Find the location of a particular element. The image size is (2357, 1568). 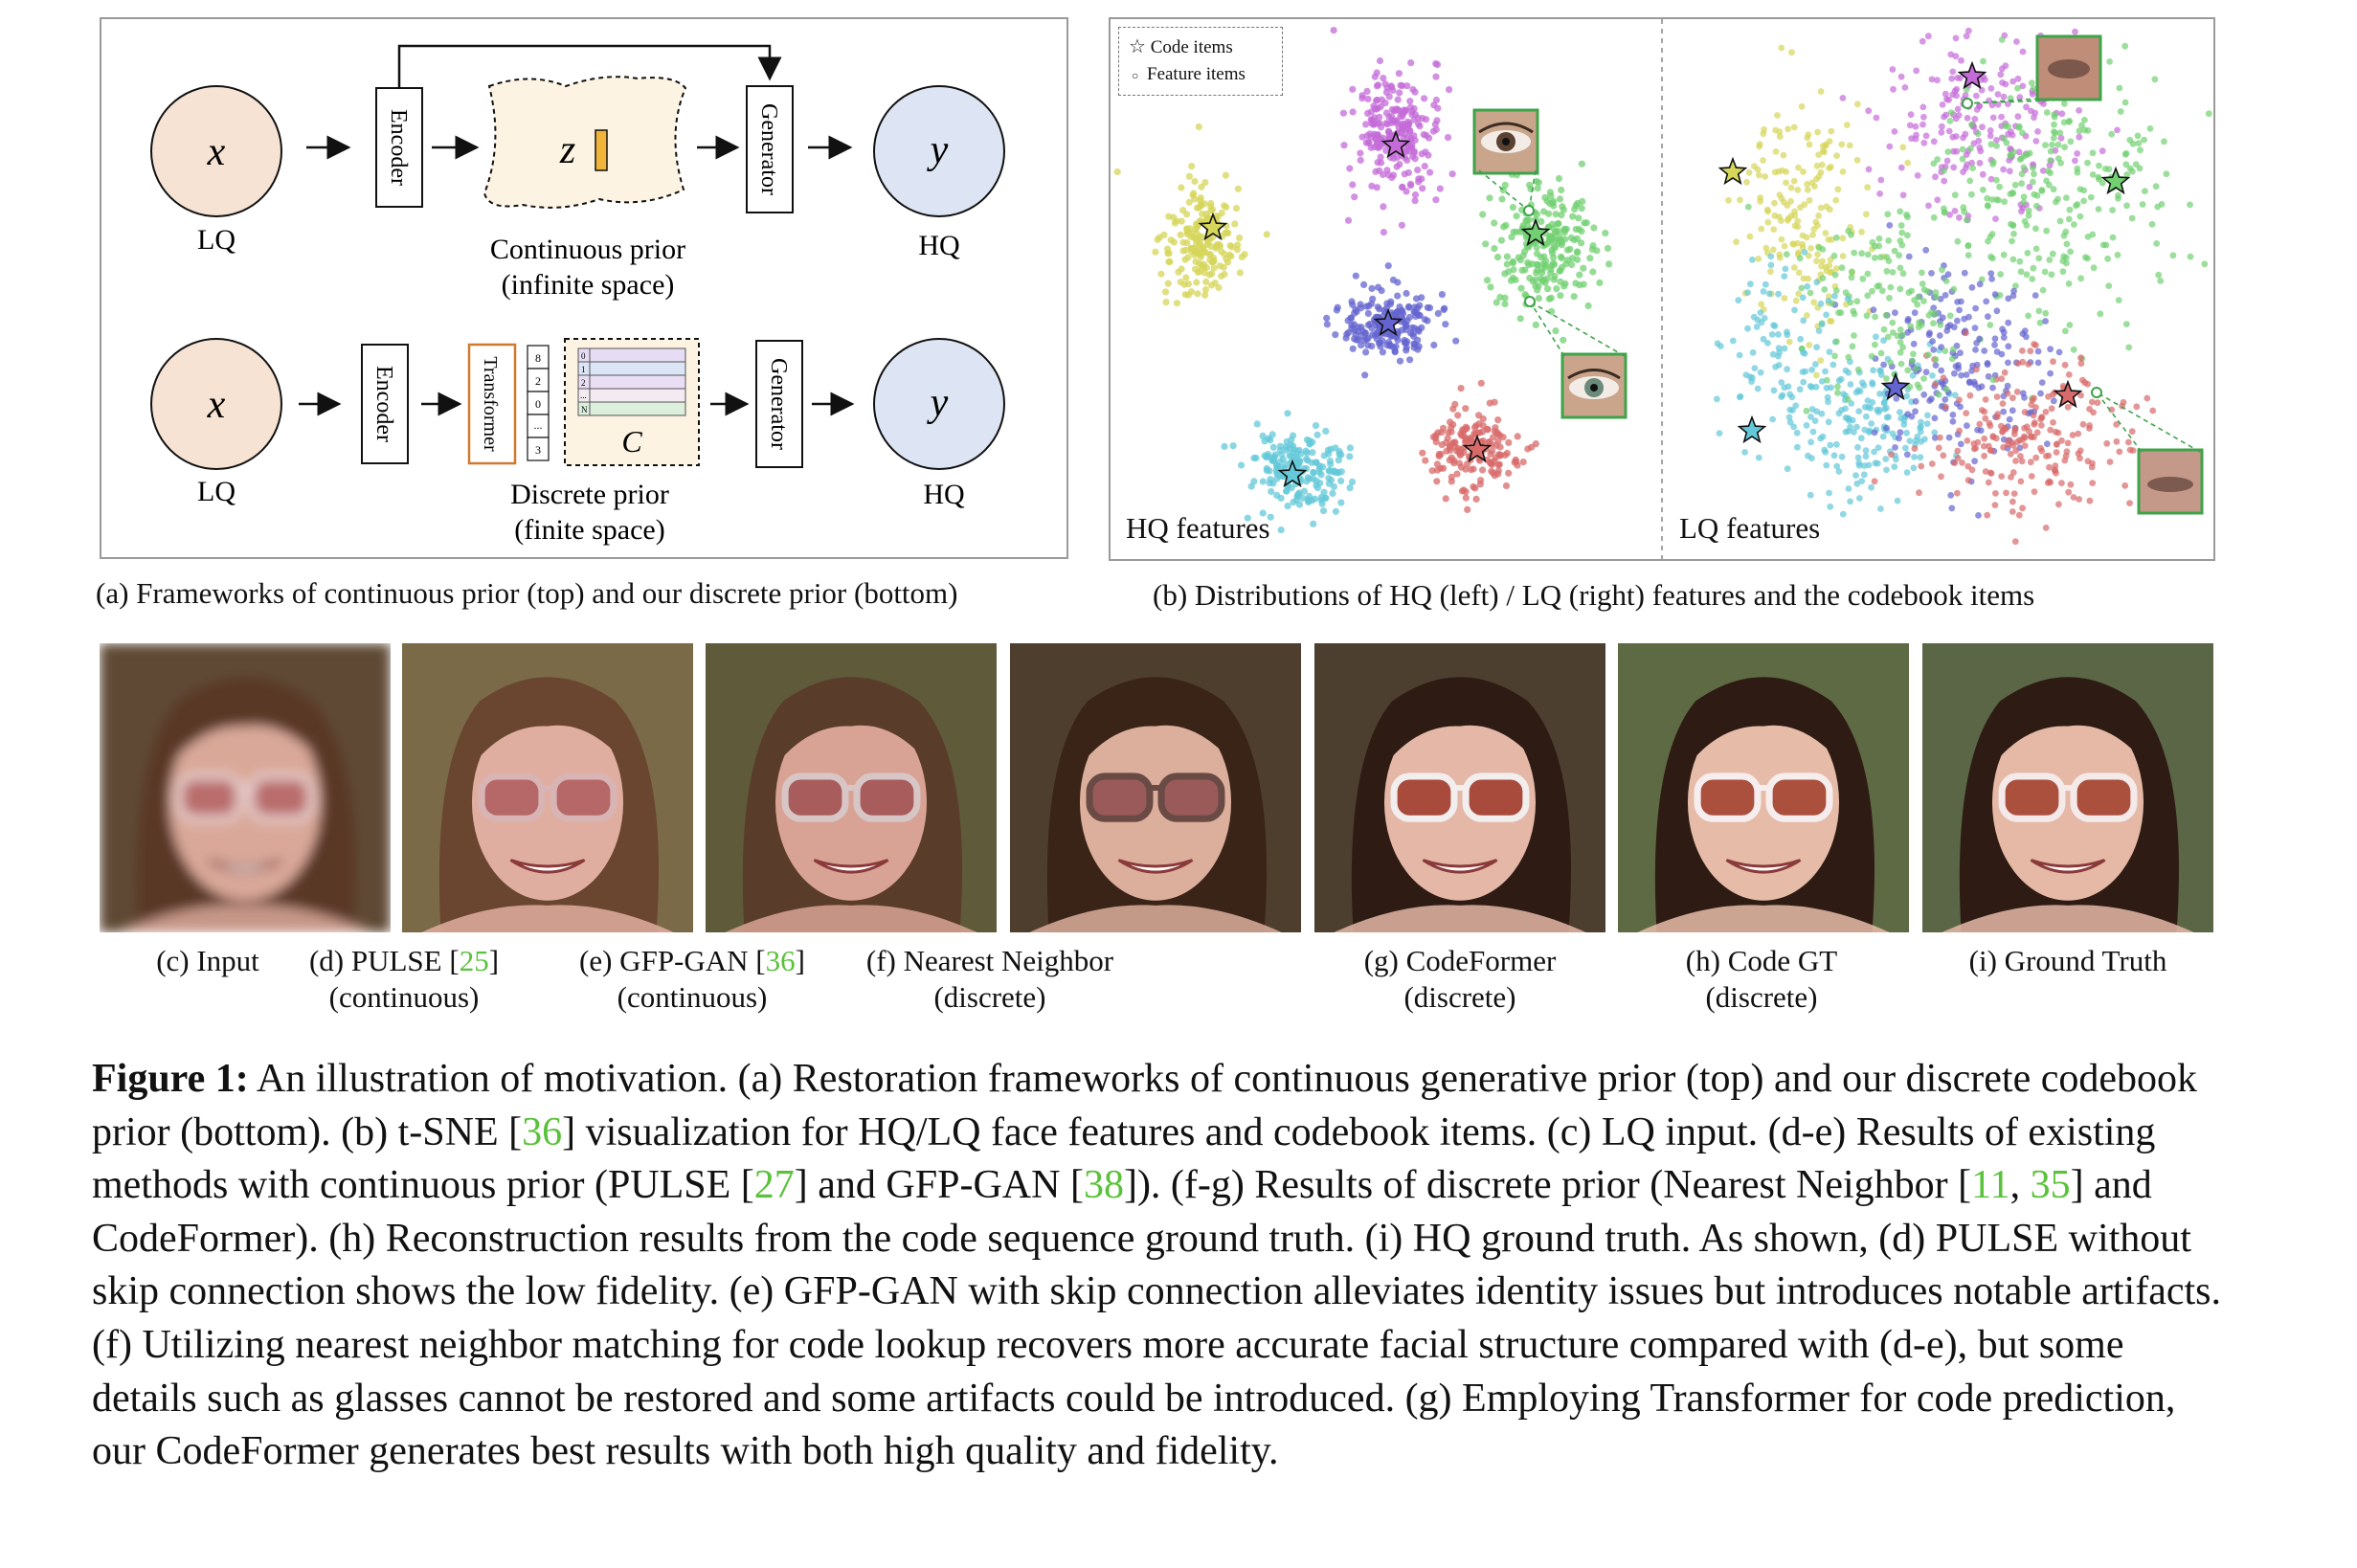

ref-link: 38 is located at coordinates (1103, 1185).